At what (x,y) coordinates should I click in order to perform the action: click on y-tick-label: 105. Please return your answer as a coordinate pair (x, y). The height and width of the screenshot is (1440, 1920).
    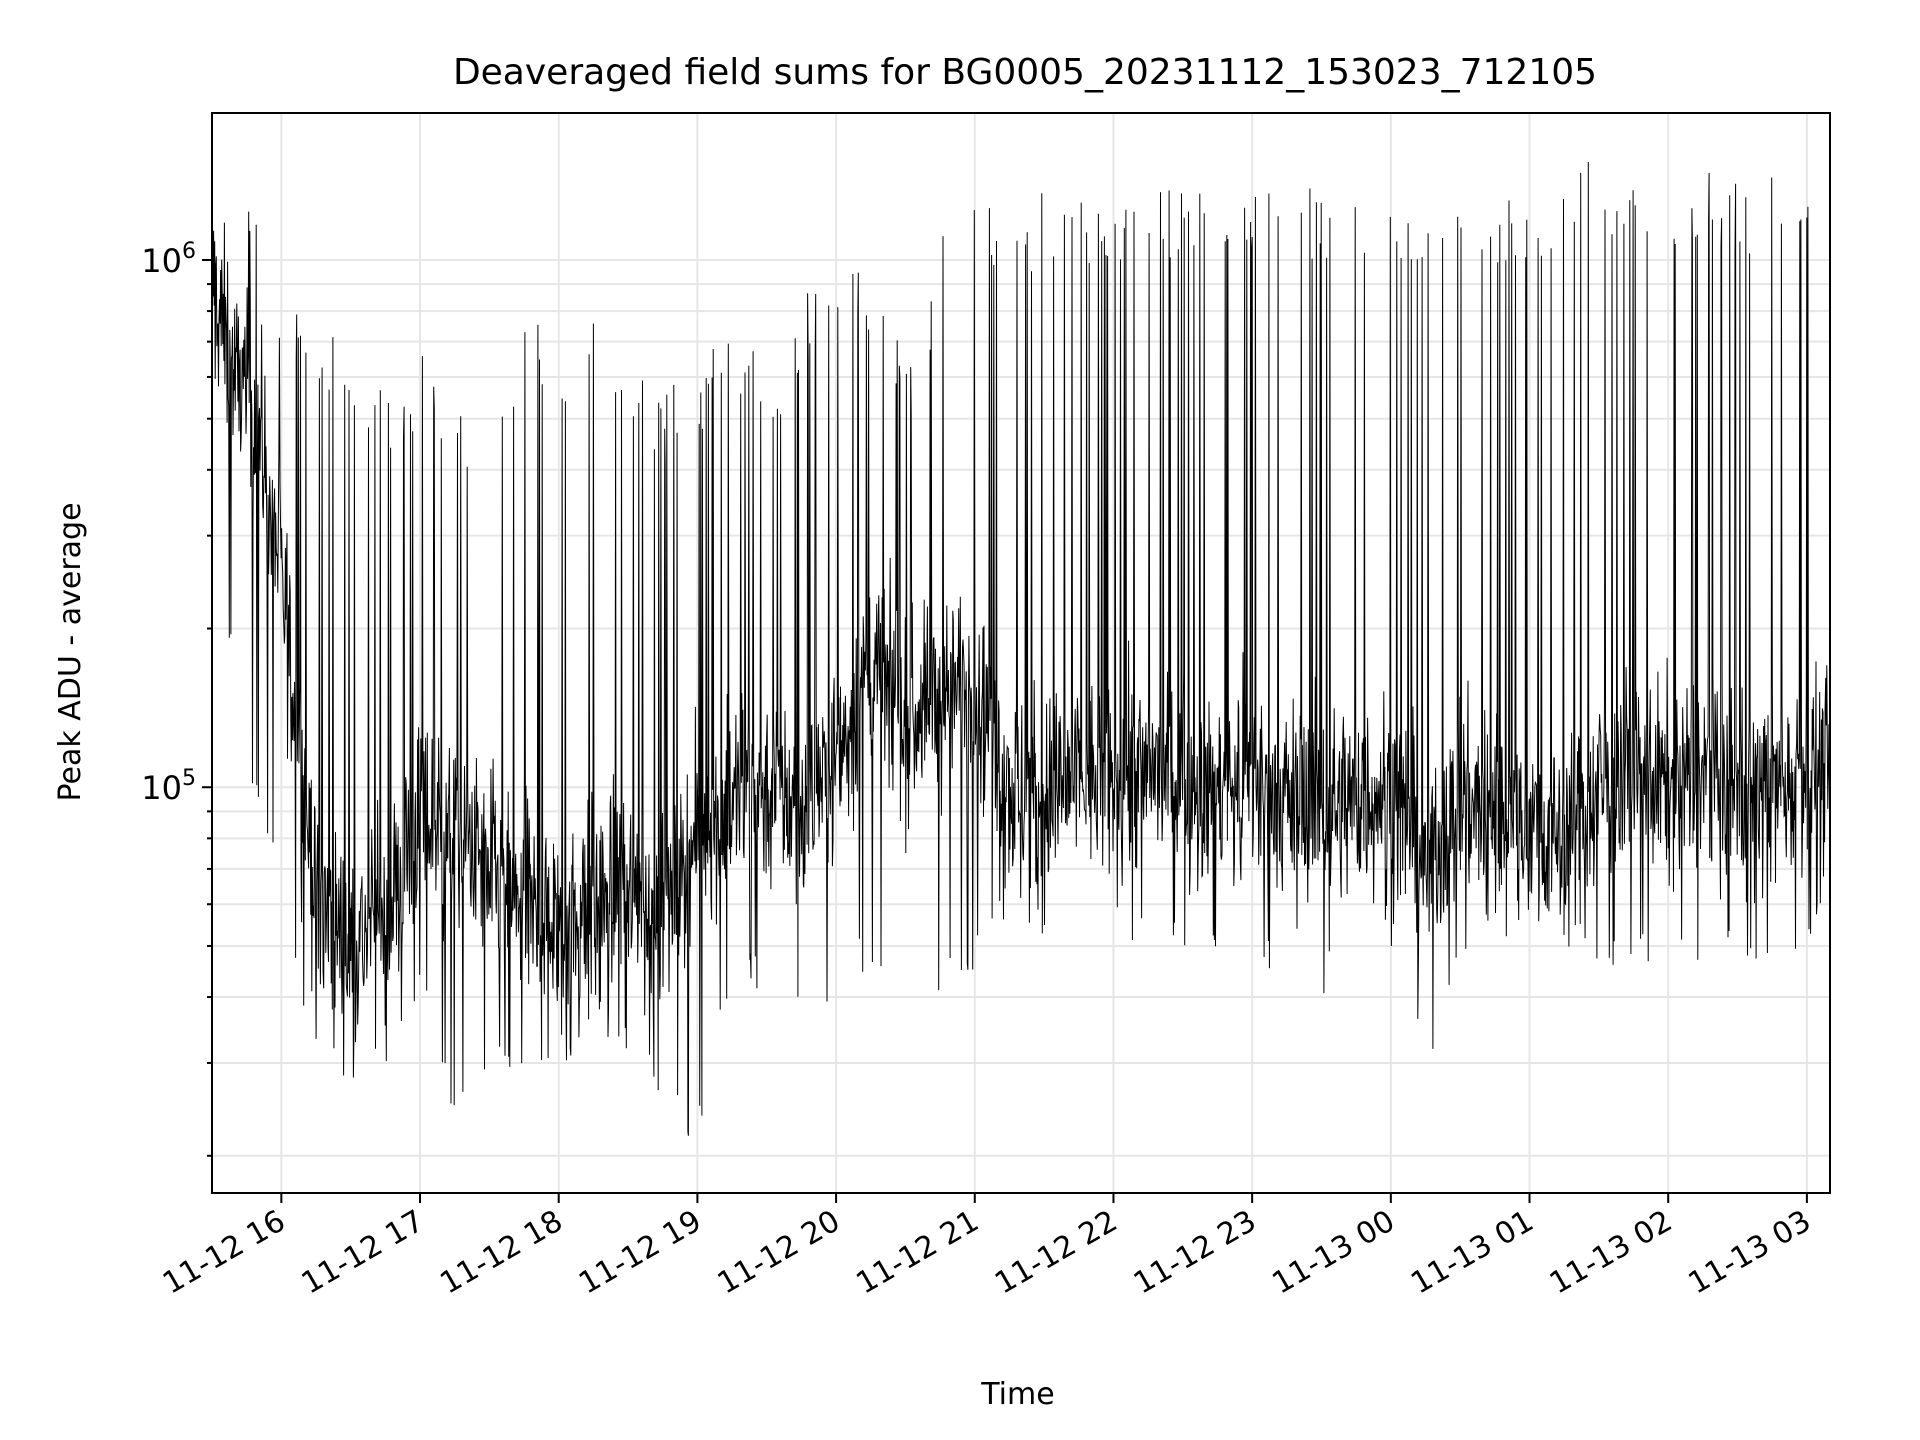
    Looking at the image, I should click on (168, 786).